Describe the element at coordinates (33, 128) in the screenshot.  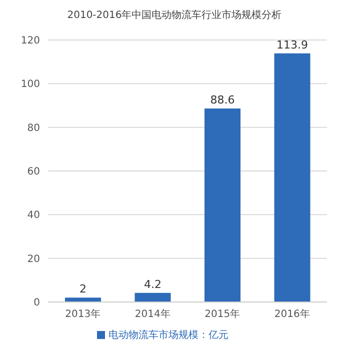
I see `y-tick-label: 80` at that location.